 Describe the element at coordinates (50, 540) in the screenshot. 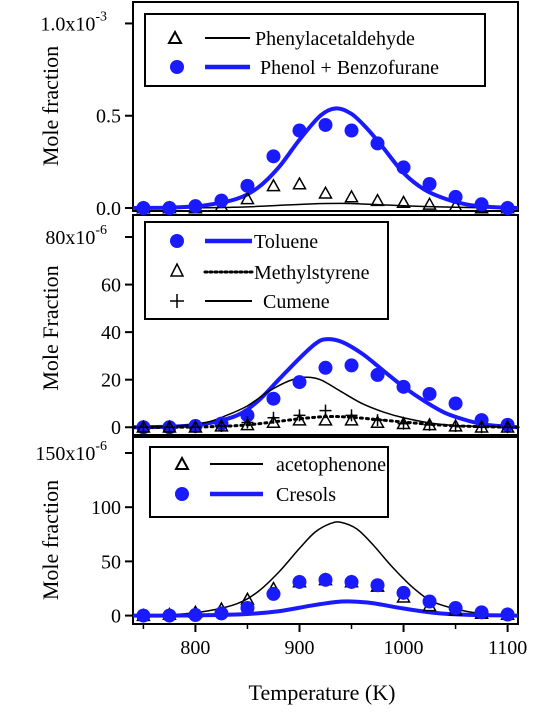

I see `bot-y-axis-label: Mole fraction` at that location.